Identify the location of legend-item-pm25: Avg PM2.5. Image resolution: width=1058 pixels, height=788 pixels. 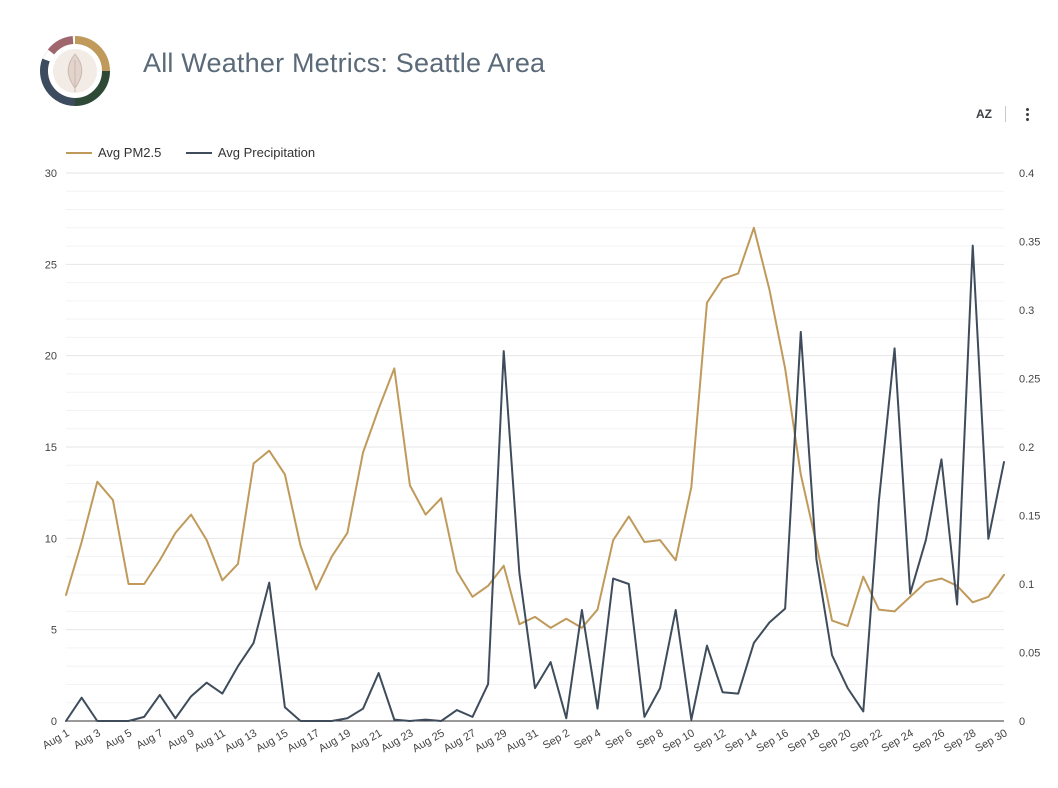
(113, 153).